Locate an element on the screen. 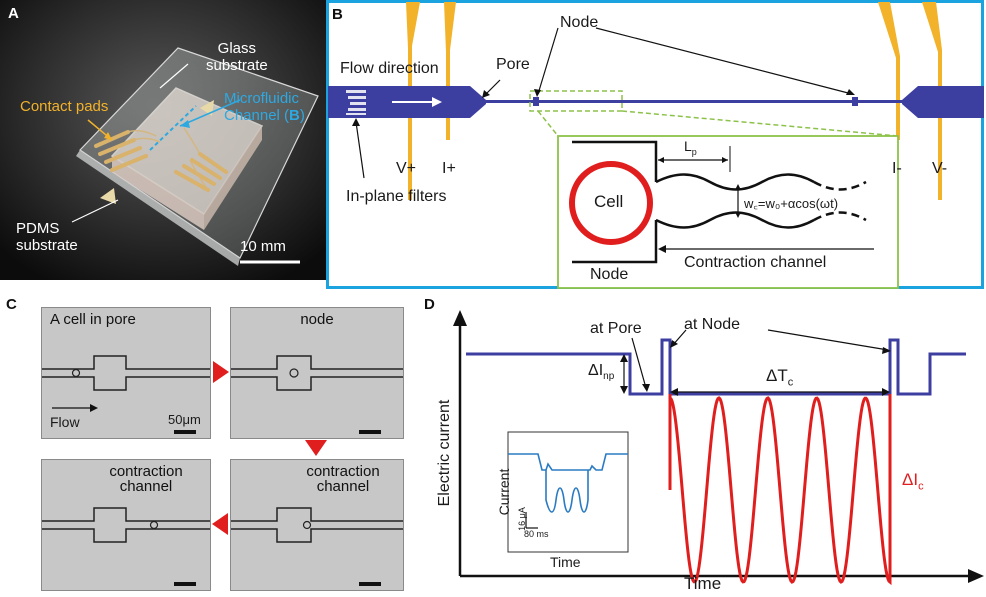  pdms-substrate-label: PDMS substrate is located at coordinates (47, 237).